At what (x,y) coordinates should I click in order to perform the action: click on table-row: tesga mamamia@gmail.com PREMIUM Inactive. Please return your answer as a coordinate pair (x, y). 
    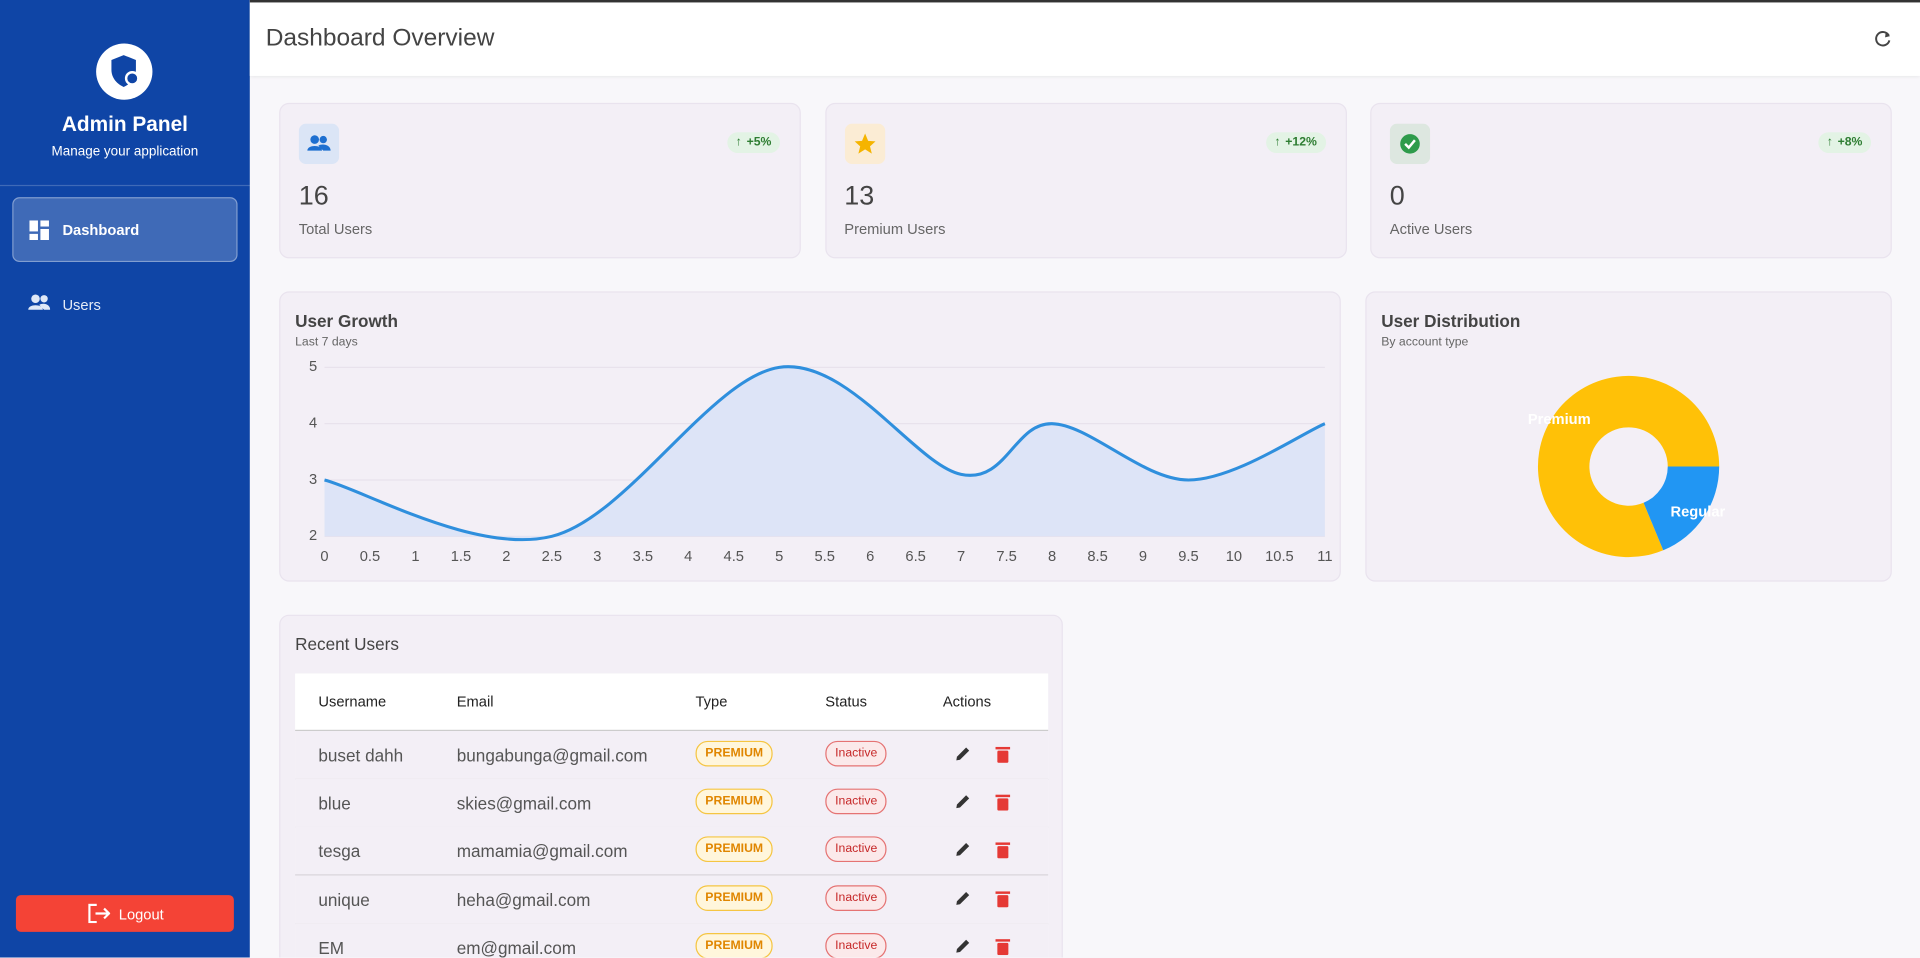
    Looking at the image, I should click on (672, 851).